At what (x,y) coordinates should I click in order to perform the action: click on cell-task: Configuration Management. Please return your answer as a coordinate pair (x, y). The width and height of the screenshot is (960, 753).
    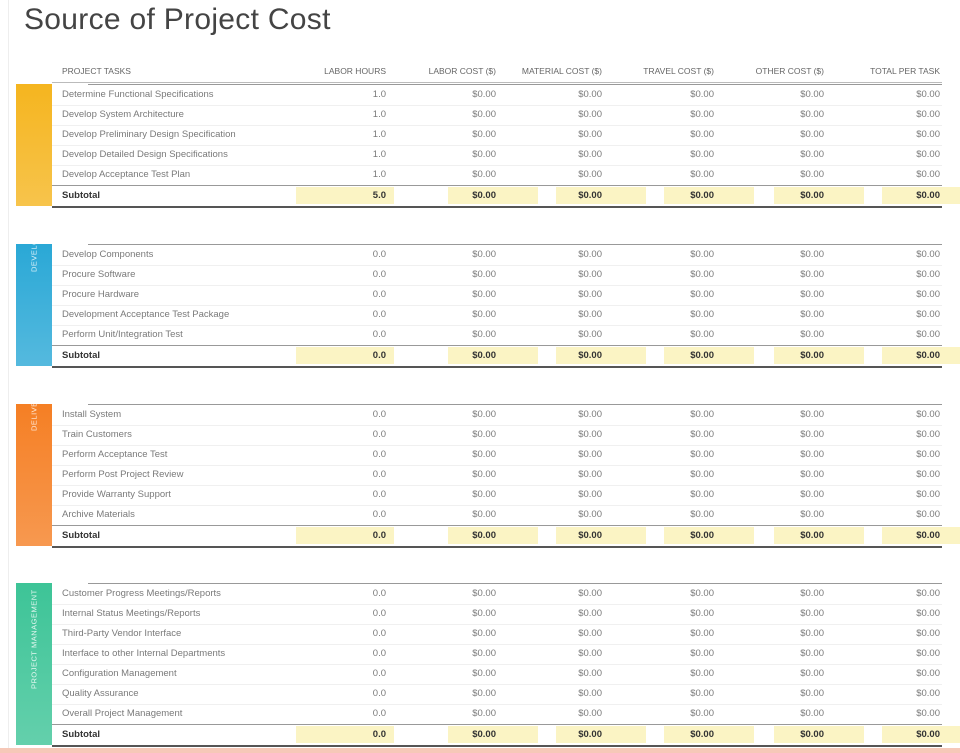
    Looking at the image, I should click on (119, 673).